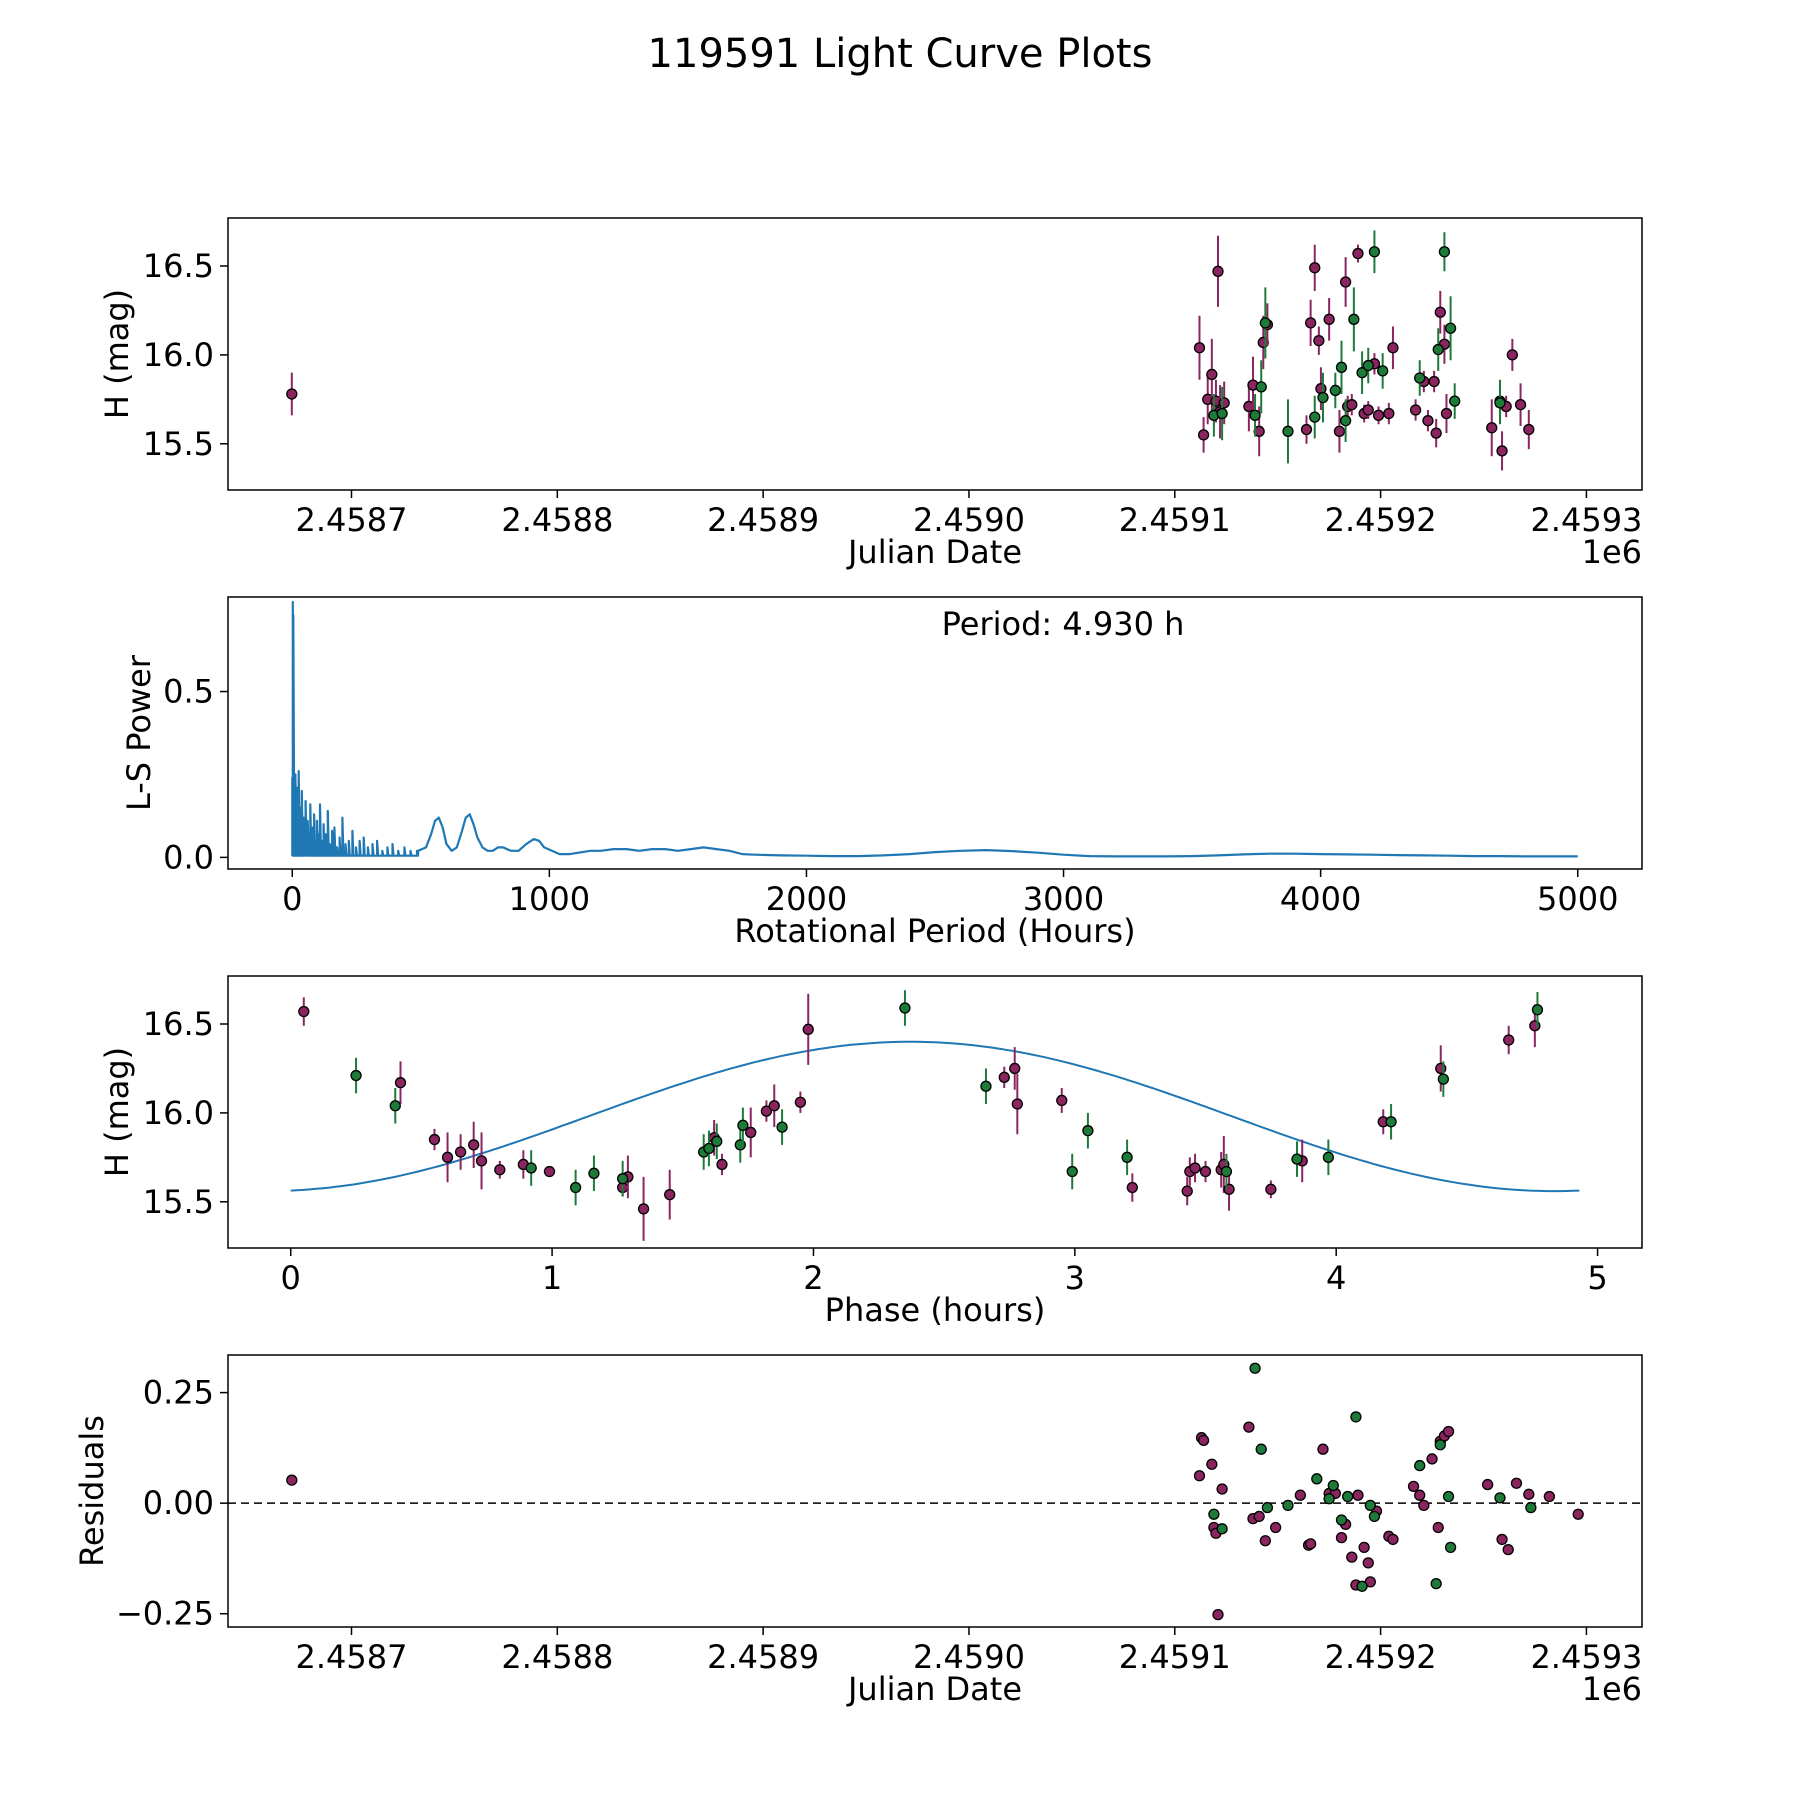  Describe the element at coordinates (557, 520) in the screenshot. I see `xtick-label: 2.4588` at that location.